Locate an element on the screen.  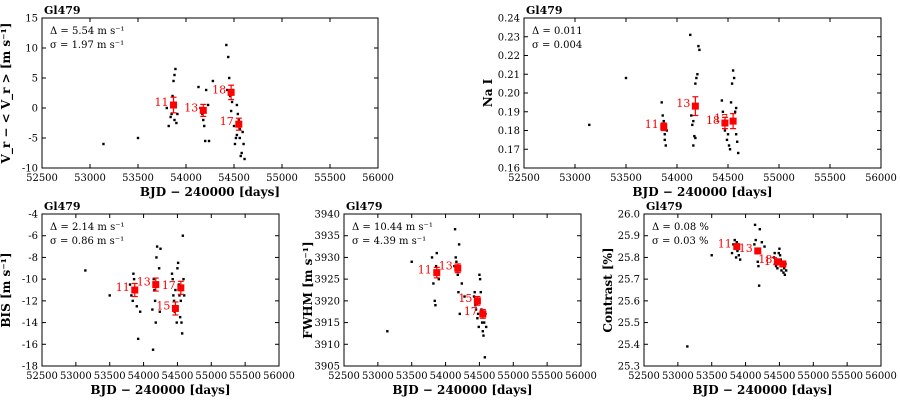
y-axis-label: Contrast [%] is located at coordinates (608, 289).